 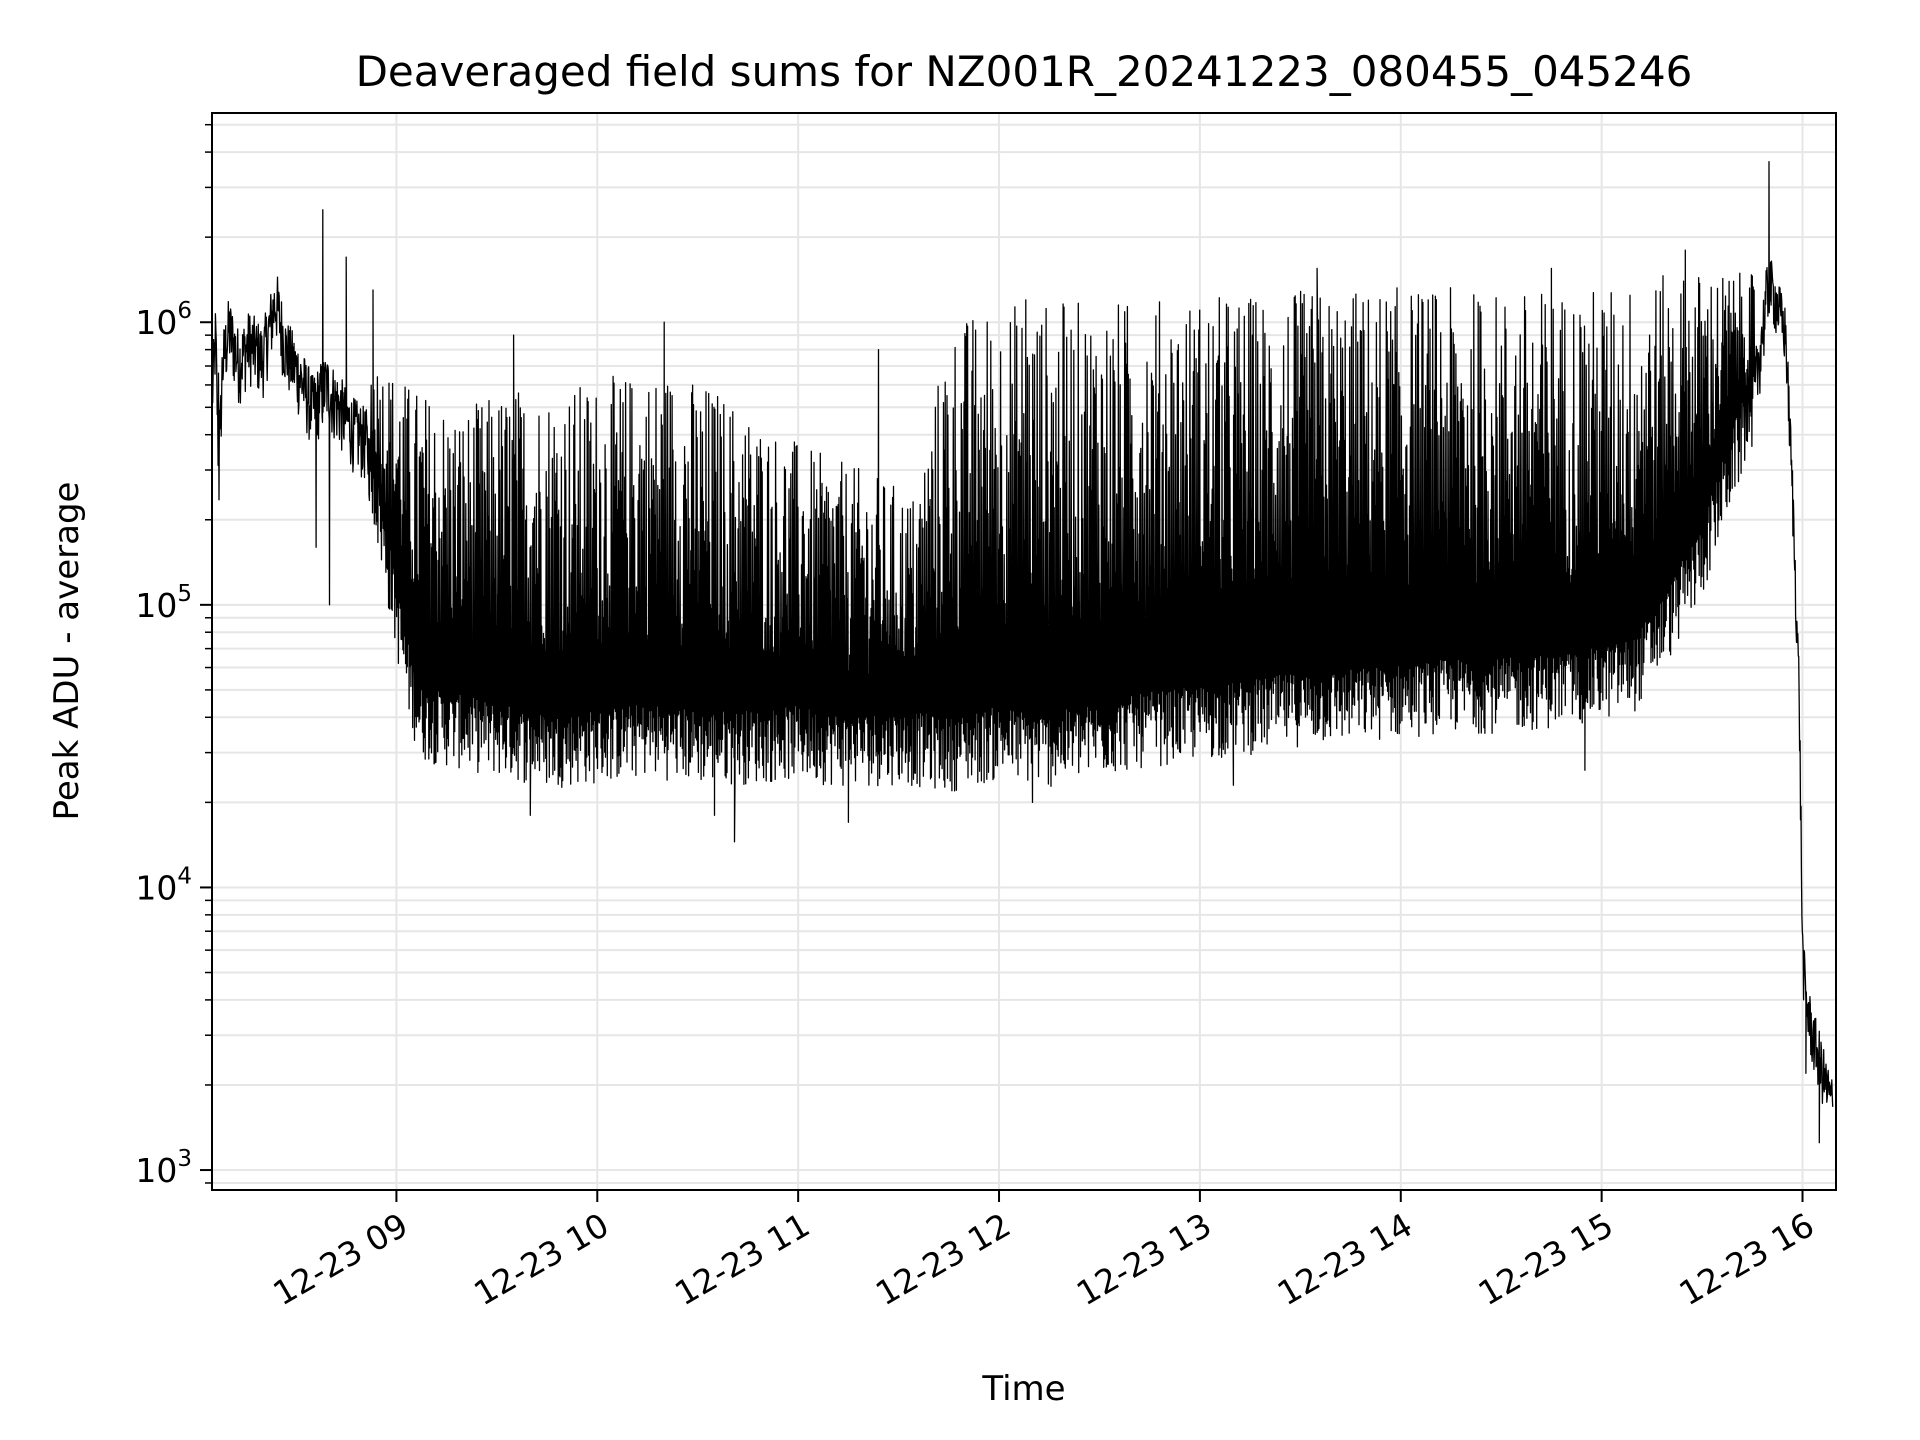 I want to click on y-tick-label: 10⁵, so click(x=163, y=603).